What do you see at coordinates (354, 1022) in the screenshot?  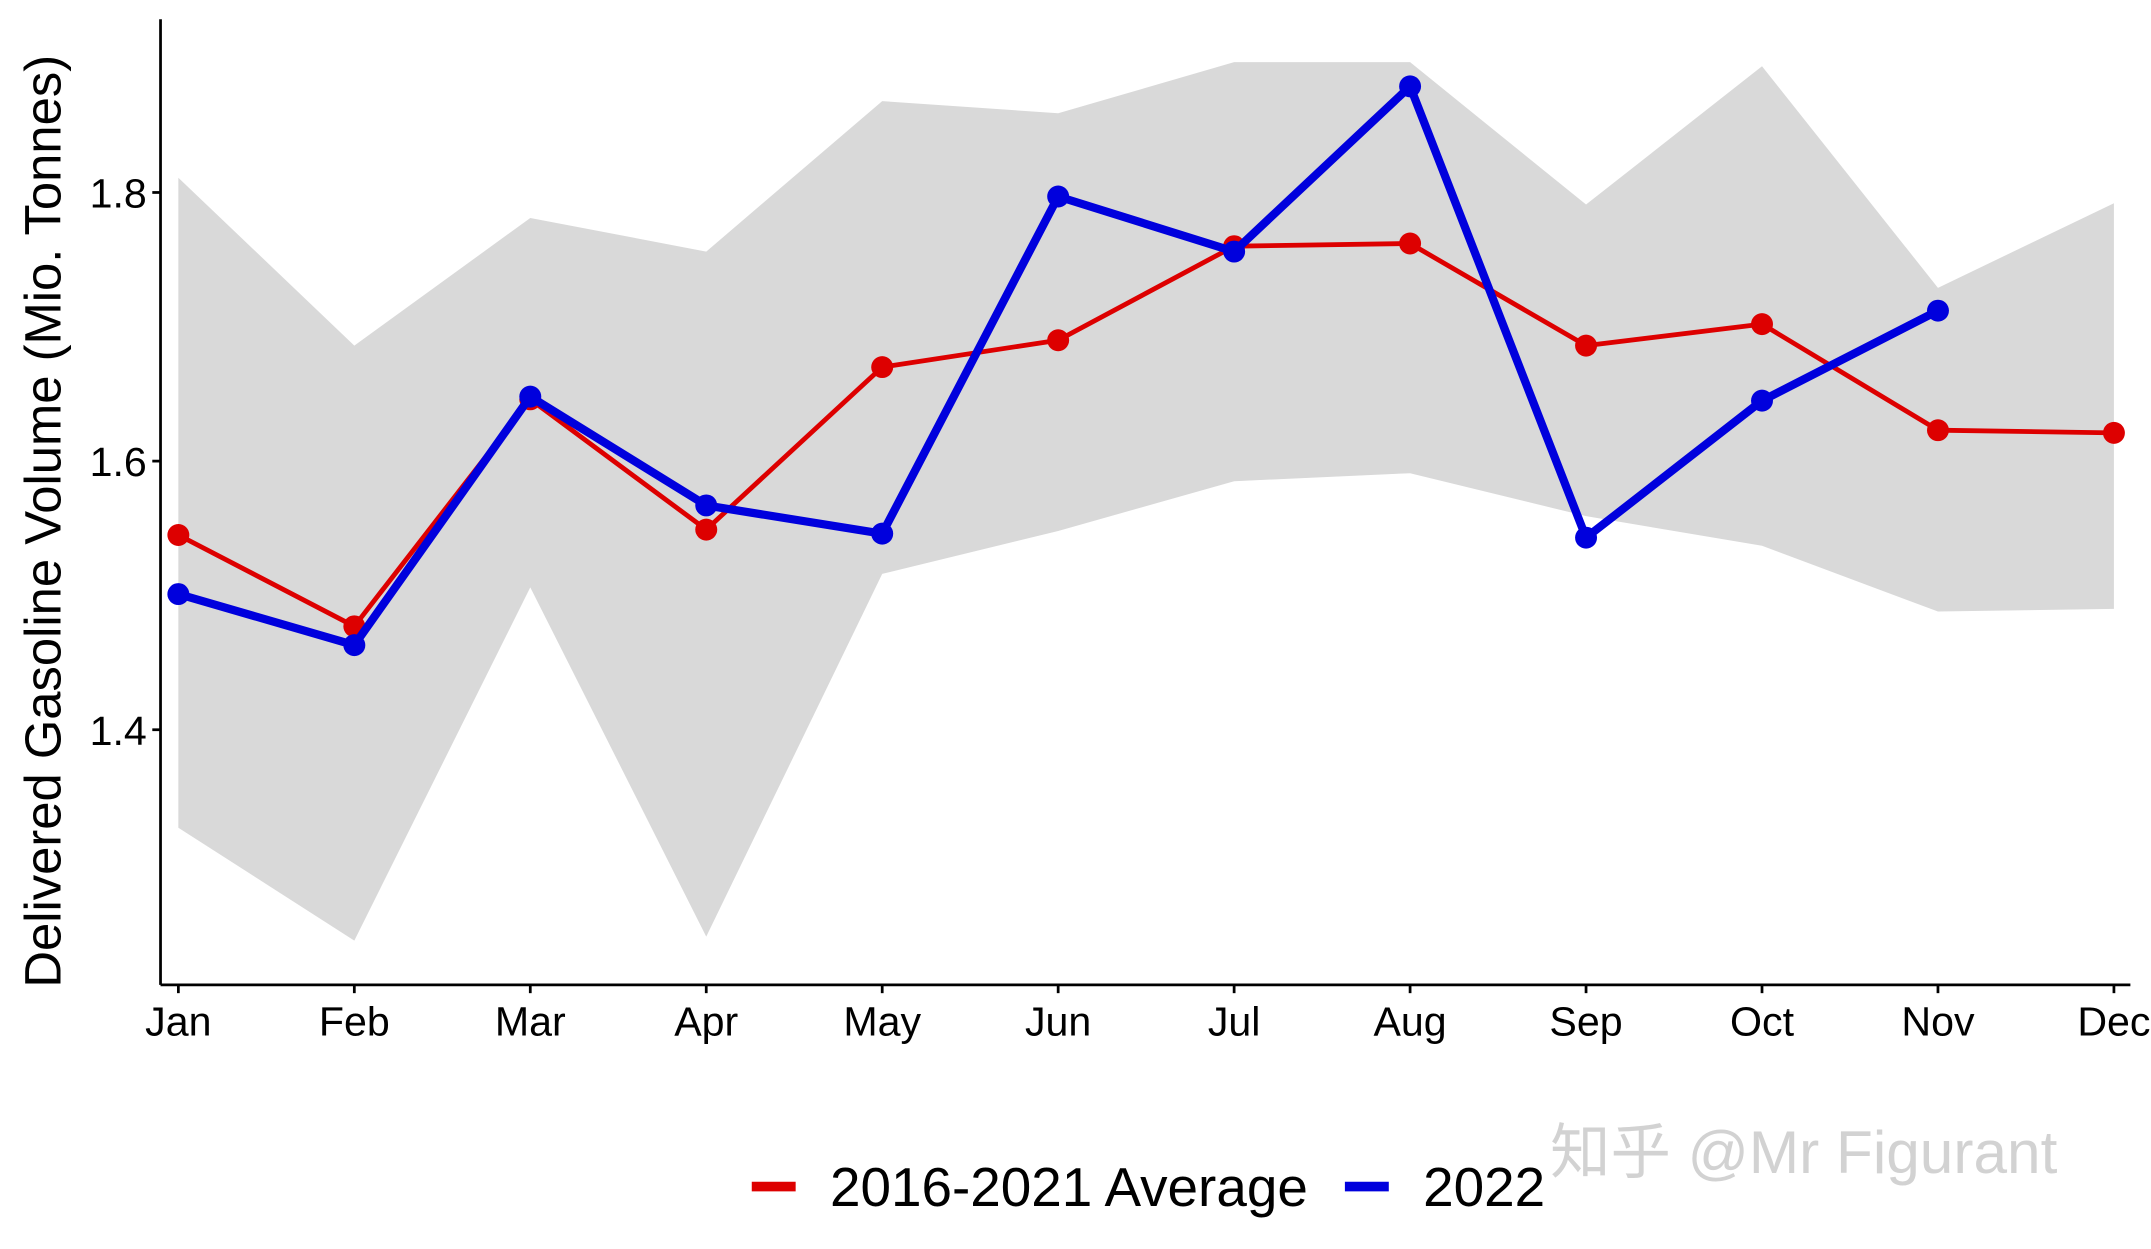 I see `x-tick-label: Feb` at bounding box center [354, 1022].